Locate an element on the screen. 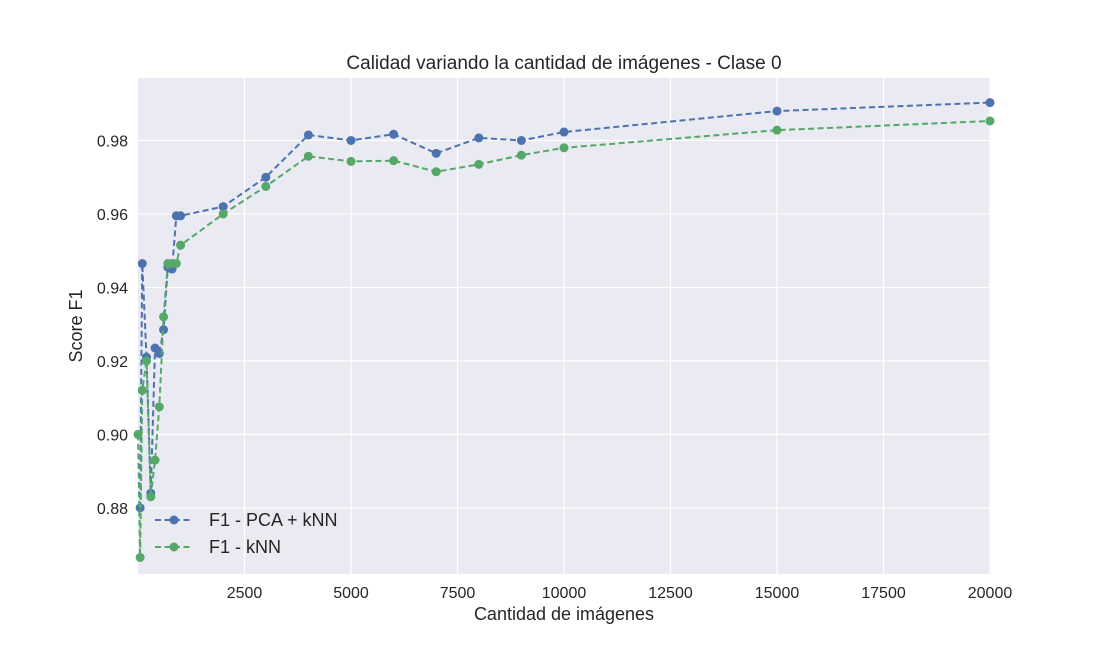 Image resolution: width=1100 pixels, height=651 pixels. x-axis-ticks: 2500 5000 7500 10000 12500 15000 17500 20000 is located at coordinates (620, 593).